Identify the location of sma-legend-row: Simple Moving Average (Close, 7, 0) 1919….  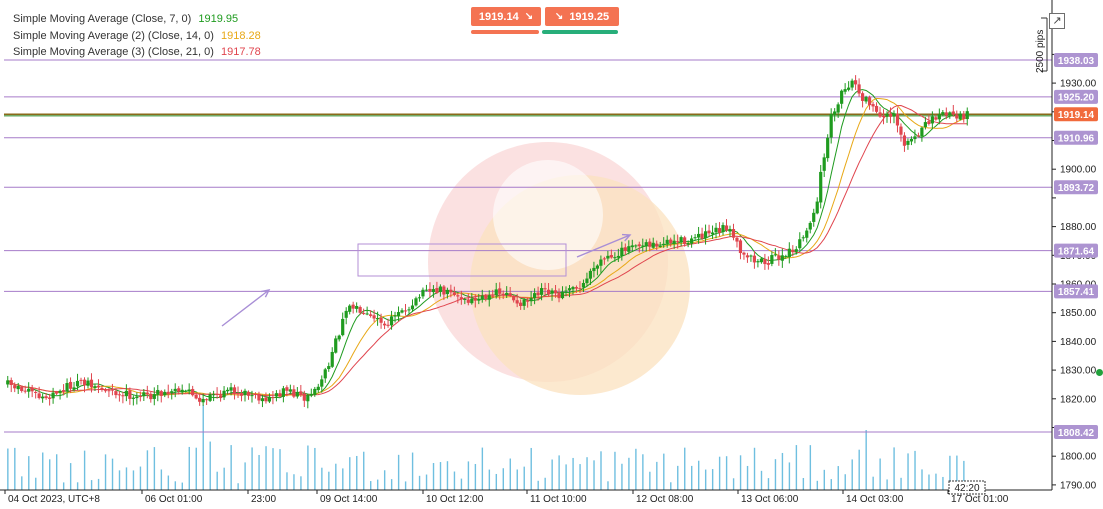
(137, 19).